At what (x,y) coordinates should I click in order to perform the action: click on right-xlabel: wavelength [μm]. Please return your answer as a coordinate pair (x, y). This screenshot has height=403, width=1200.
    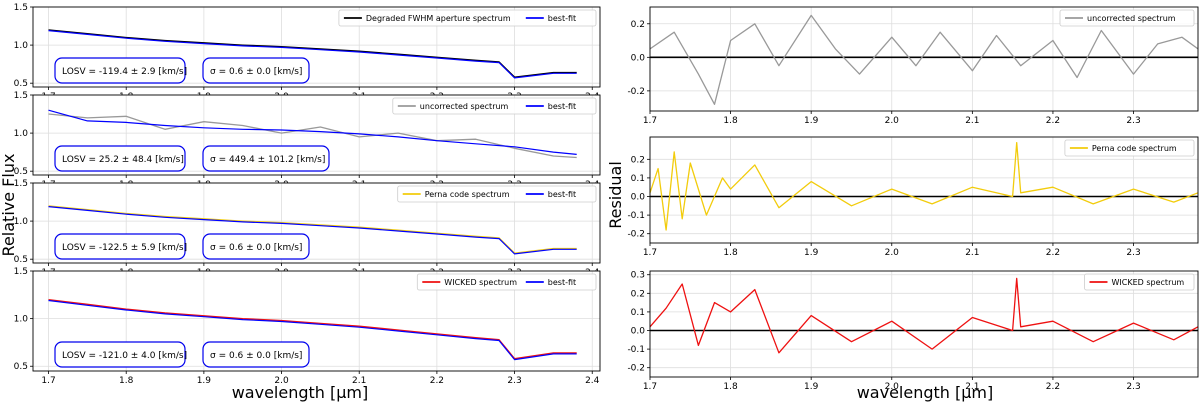
    Looking at the image, I should click on (925, 392).